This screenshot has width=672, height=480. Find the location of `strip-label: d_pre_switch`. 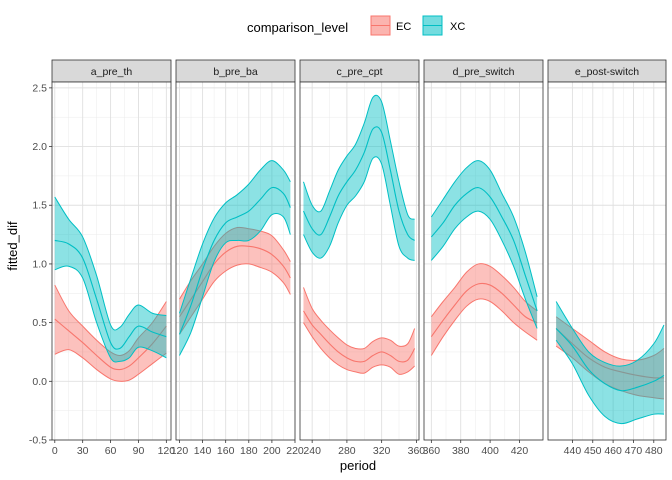

strip-label: d_pre_switch is located at coordinates (484, 72).